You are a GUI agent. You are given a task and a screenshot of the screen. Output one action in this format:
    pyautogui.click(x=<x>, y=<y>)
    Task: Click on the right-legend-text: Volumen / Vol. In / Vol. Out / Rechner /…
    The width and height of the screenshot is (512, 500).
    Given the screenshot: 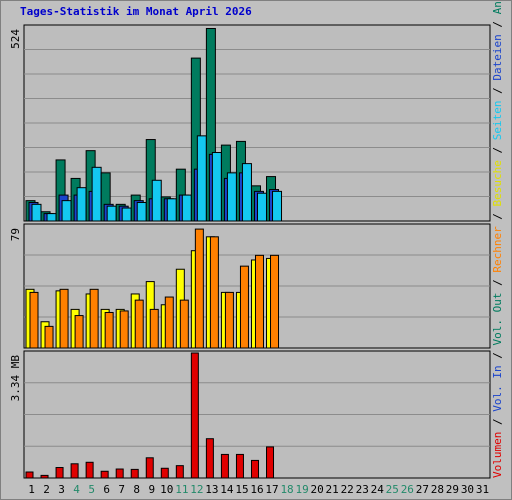 What is the action you would take?
    pyautogui.click(x=497, y=239)
    